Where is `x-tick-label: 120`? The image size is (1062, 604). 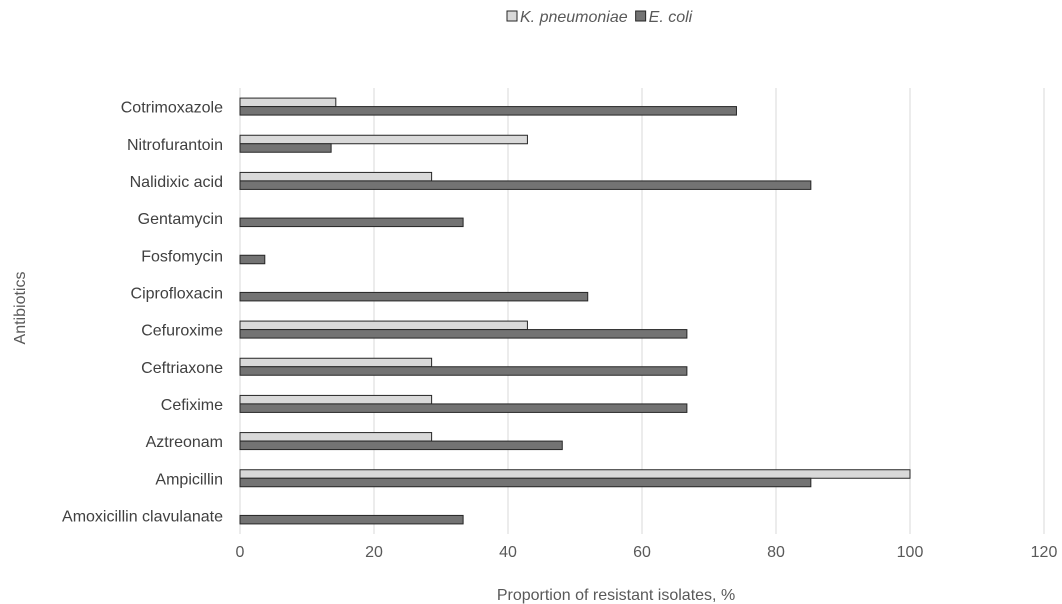 x-tick-label: 120 is located at coordinates (1044, 552).